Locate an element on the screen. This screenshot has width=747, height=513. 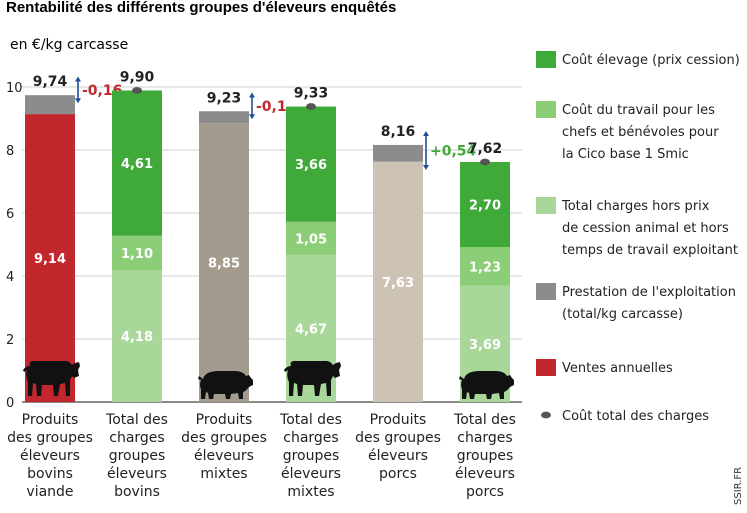
legend-item: Coût total des charges is located at coordinates (625, 416).